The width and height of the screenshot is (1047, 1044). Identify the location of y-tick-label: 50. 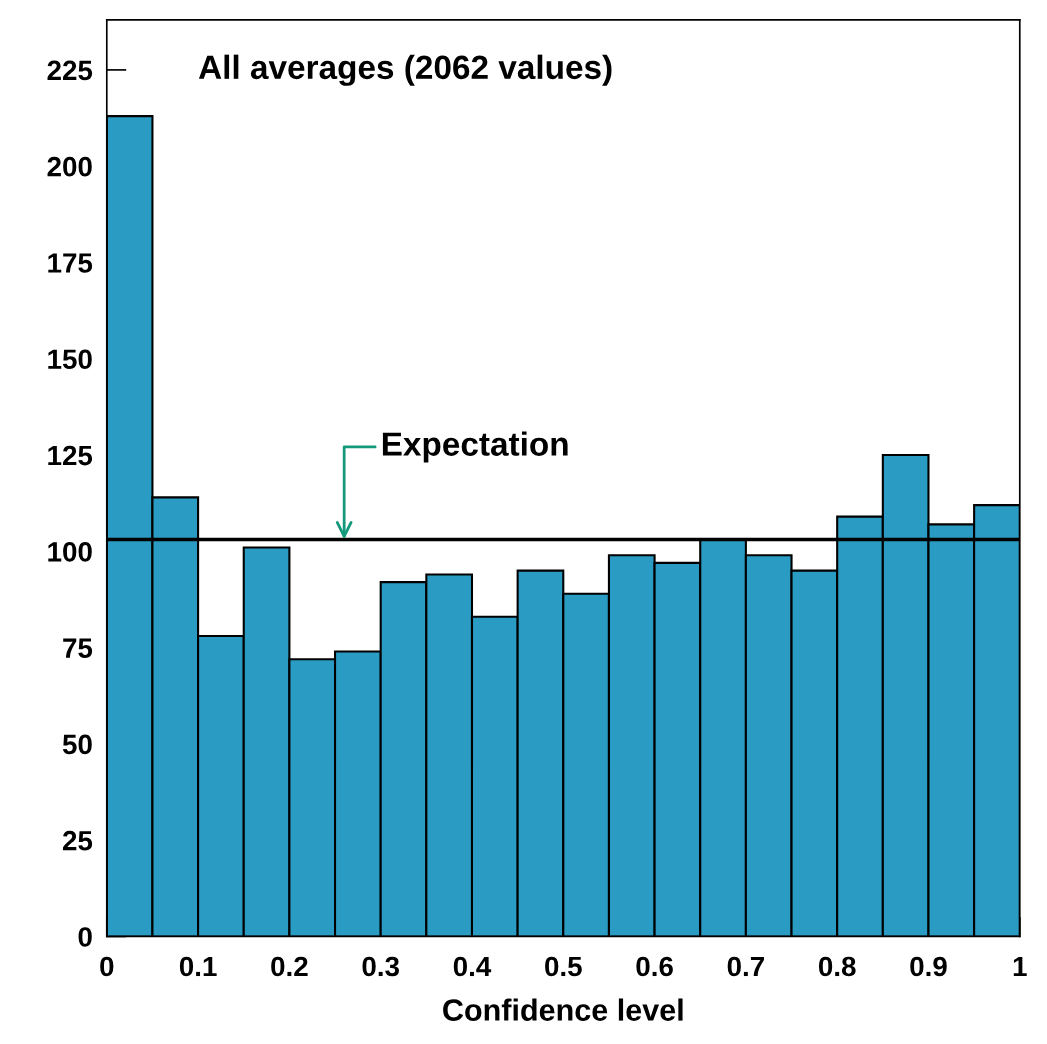
(77, 744).